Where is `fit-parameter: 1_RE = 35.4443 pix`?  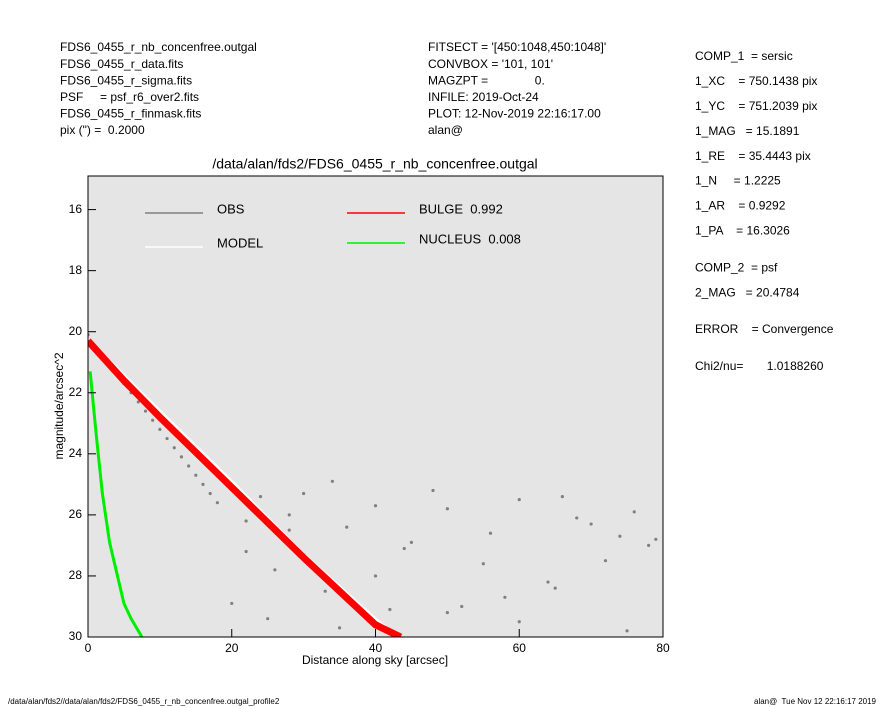
fit-parameter: 1_RE = 35.4443 pix is located at coordinates (753, 156).